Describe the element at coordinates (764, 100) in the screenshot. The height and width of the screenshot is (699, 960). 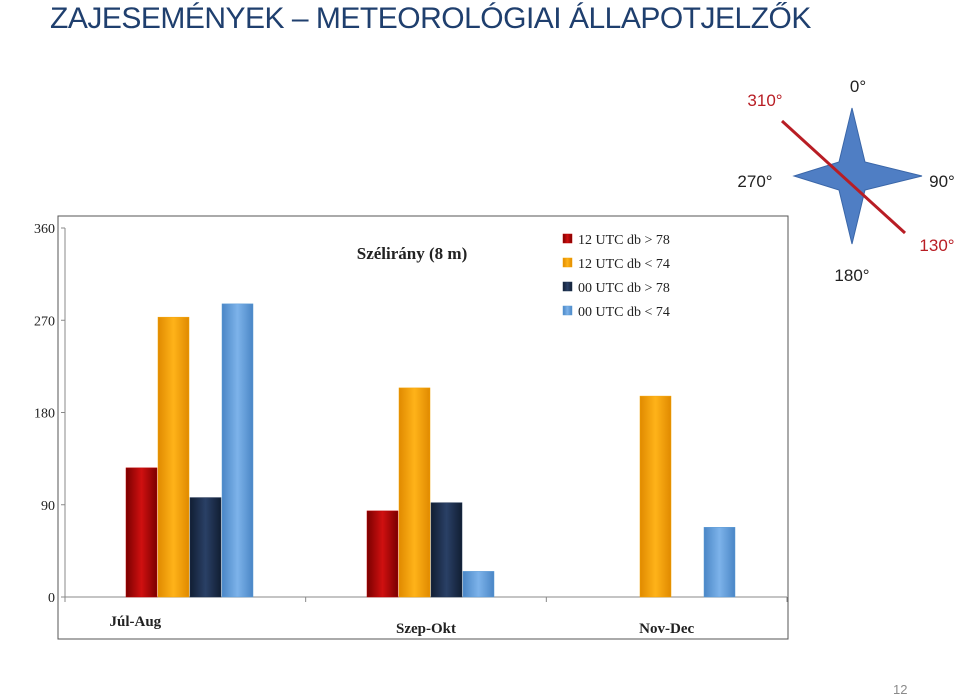
I see `compass-label-310: 310°` at that location.